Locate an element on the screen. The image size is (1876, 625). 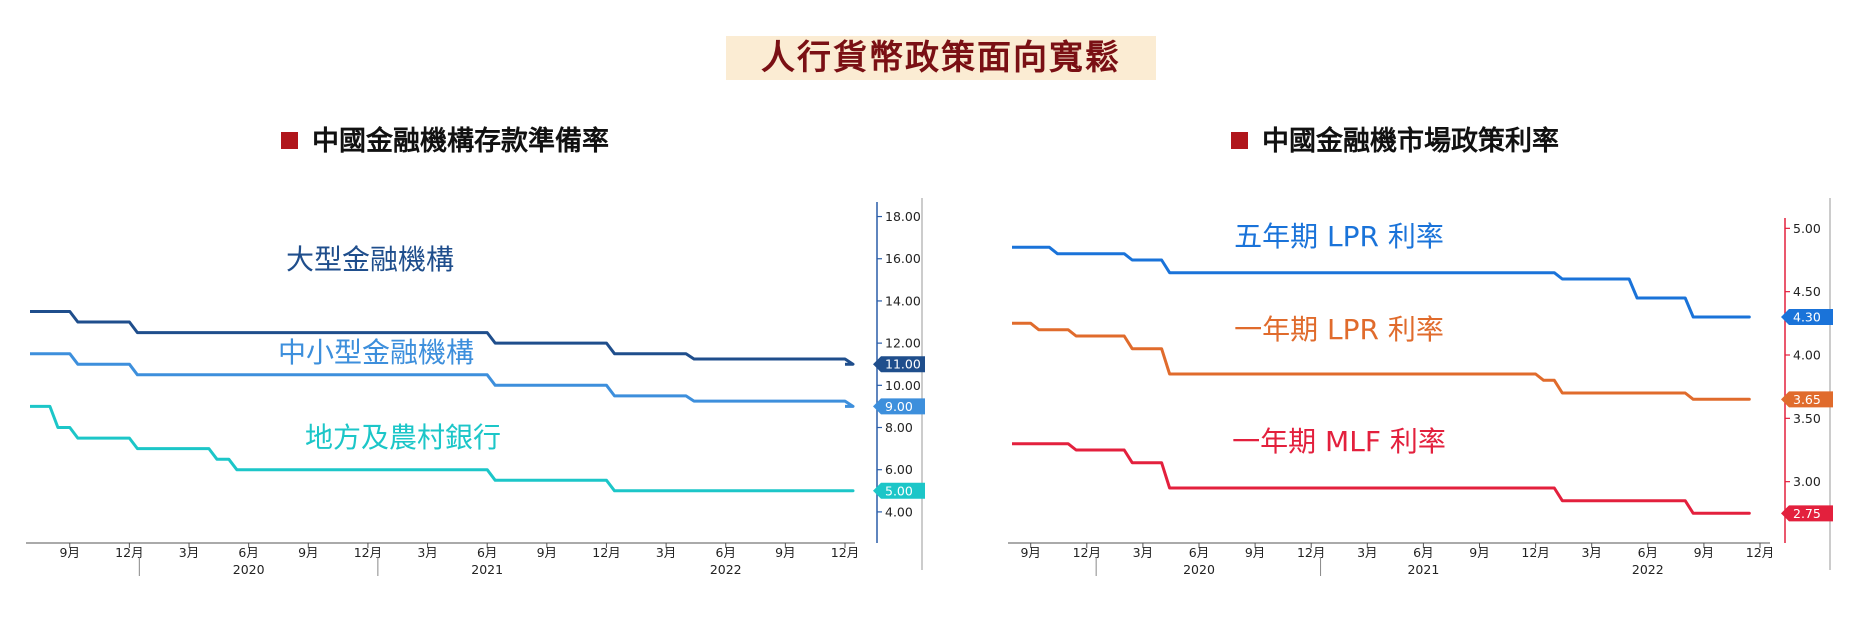
last-value-label: 11.00 is located at coordinates (903, 364).